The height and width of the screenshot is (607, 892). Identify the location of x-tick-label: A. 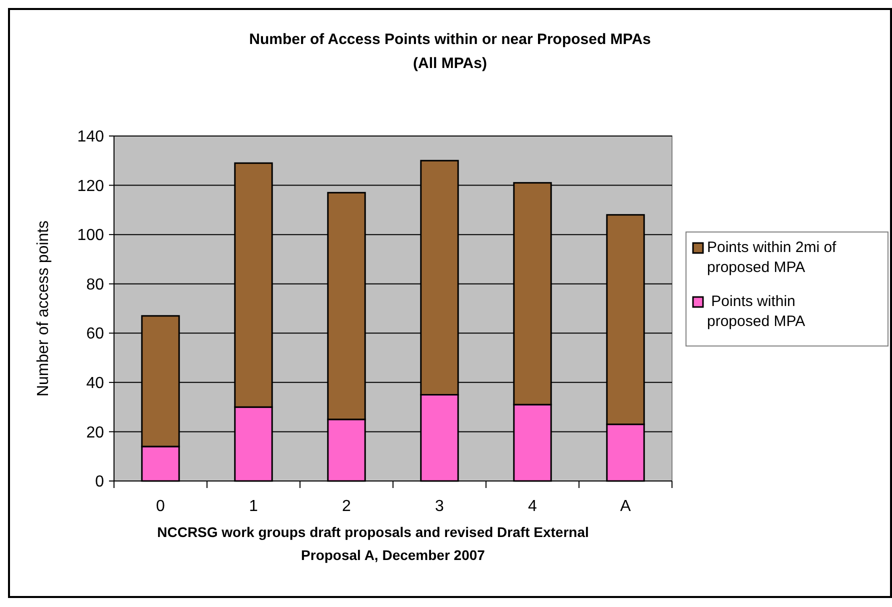
(626, 506).